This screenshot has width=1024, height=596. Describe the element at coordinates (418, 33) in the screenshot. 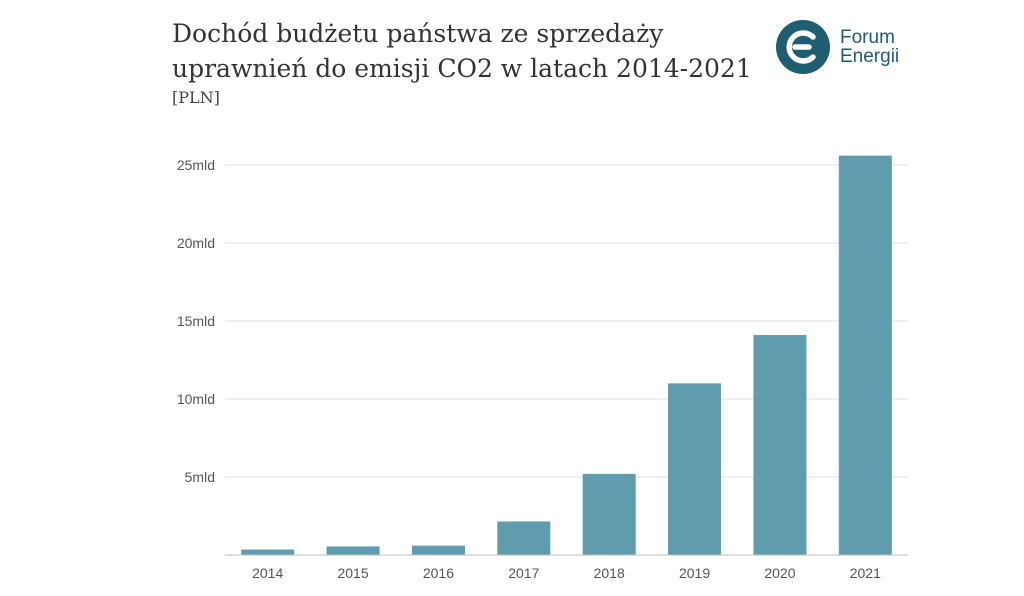

I see `chart-title-line-1: Dochód budżetu państwa ze sprzedaży` at that location.